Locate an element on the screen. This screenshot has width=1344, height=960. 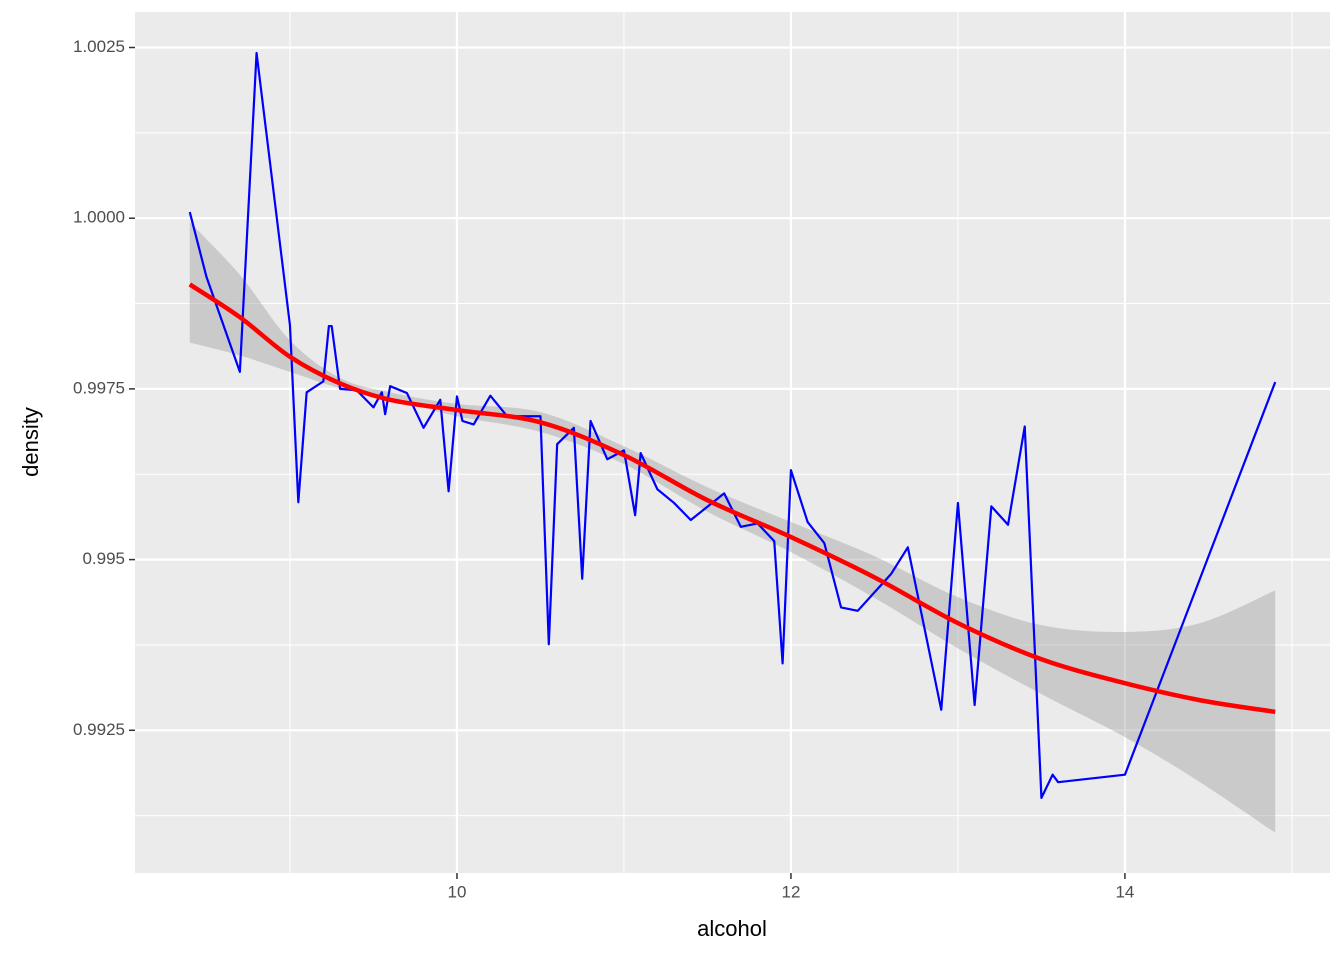
x-axis-title: alcohol is located at coordinates (732, 928).